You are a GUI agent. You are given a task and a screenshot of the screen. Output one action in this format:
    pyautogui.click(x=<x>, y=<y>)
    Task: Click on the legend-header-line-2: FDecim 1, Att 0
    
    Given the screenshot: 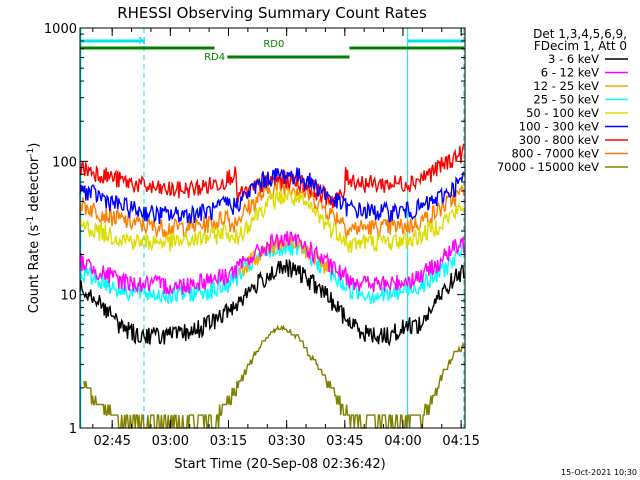 What is the action you would take?
    pyautogui.click(x=580, y=46)
    